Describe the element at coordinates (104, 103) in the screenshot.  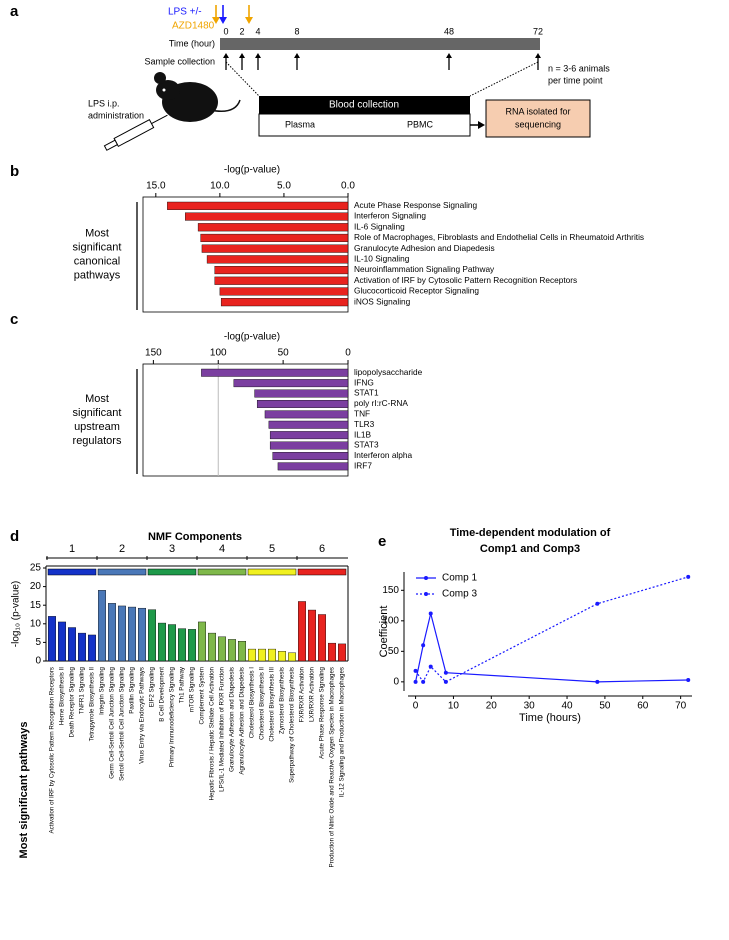
I see `lps-admin: LPS i.p.` at that location.